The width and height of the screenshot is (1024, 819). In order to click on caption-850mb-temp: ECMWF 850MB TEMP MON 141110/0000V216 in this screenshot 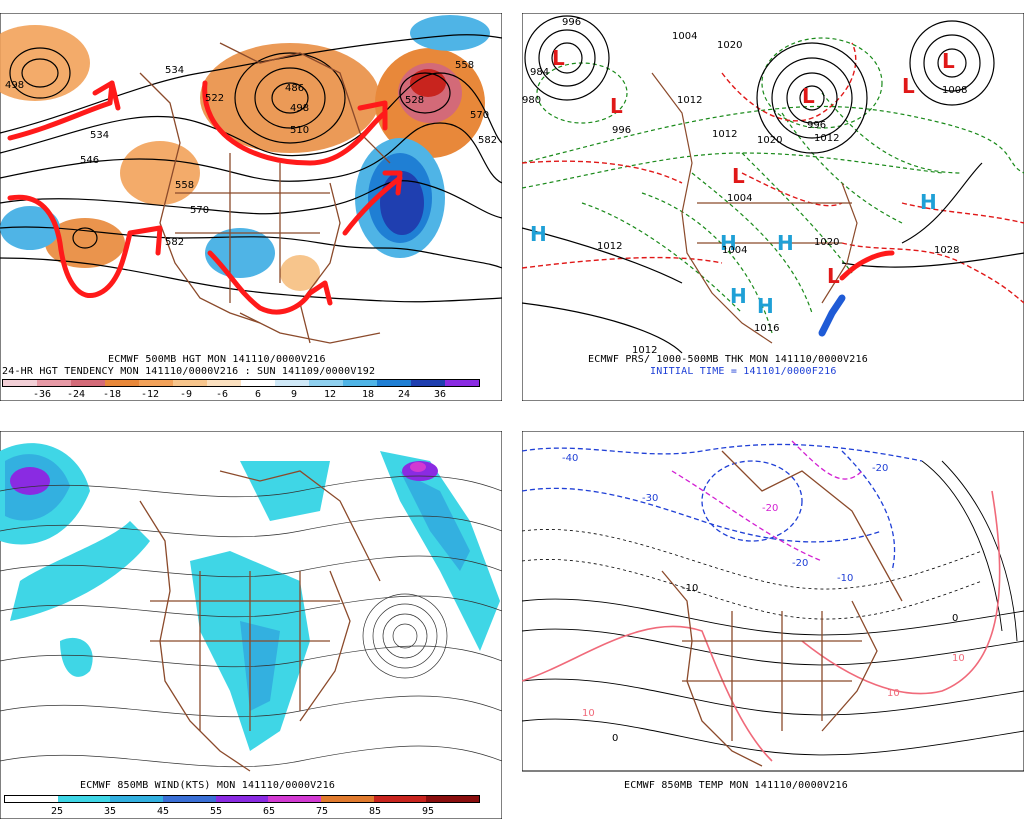, I will do `click(736, 785)`.